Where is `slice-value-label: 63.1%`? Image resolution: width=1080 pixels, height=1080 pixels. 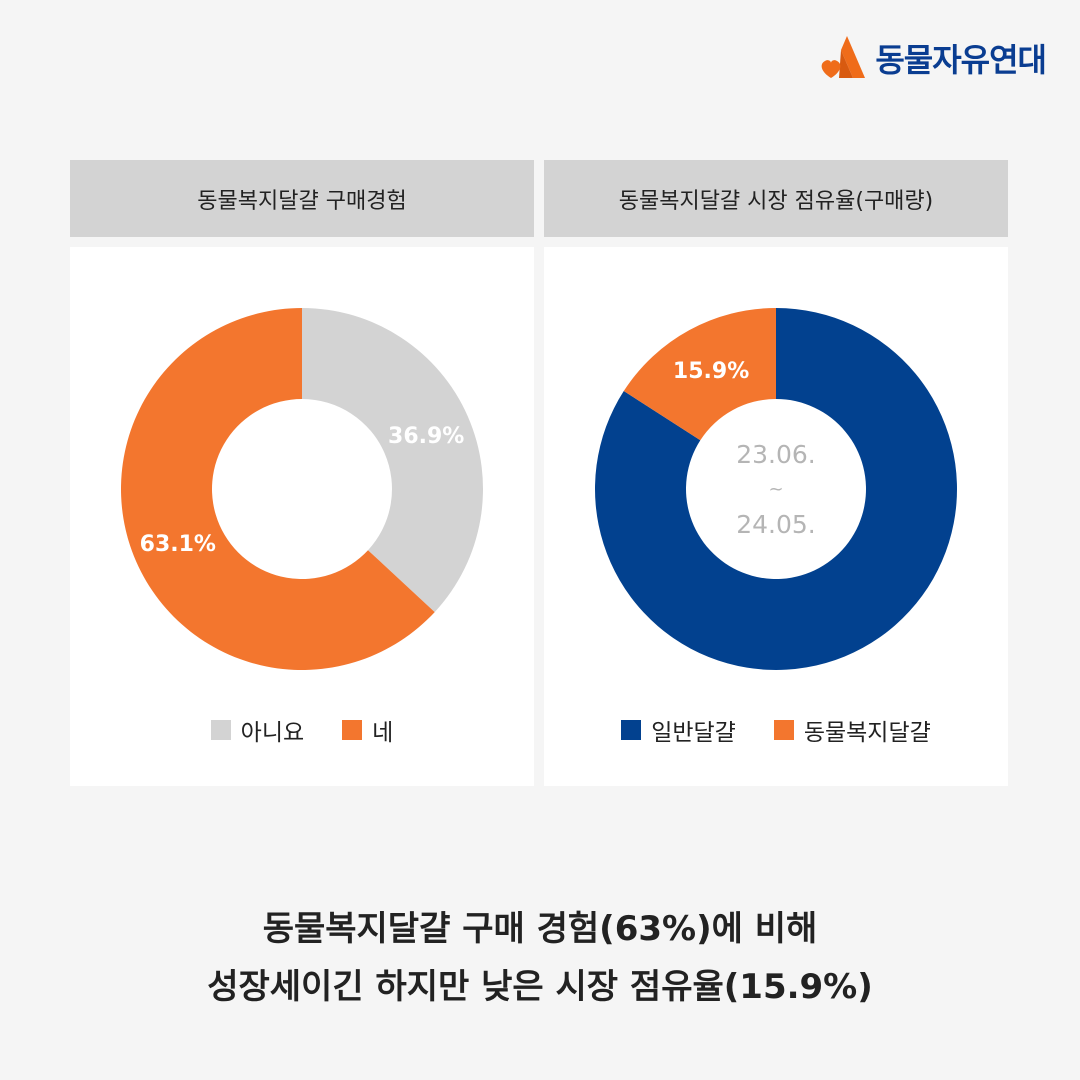
slice-value-label: 63.1% is located at coordinates (178, 544).